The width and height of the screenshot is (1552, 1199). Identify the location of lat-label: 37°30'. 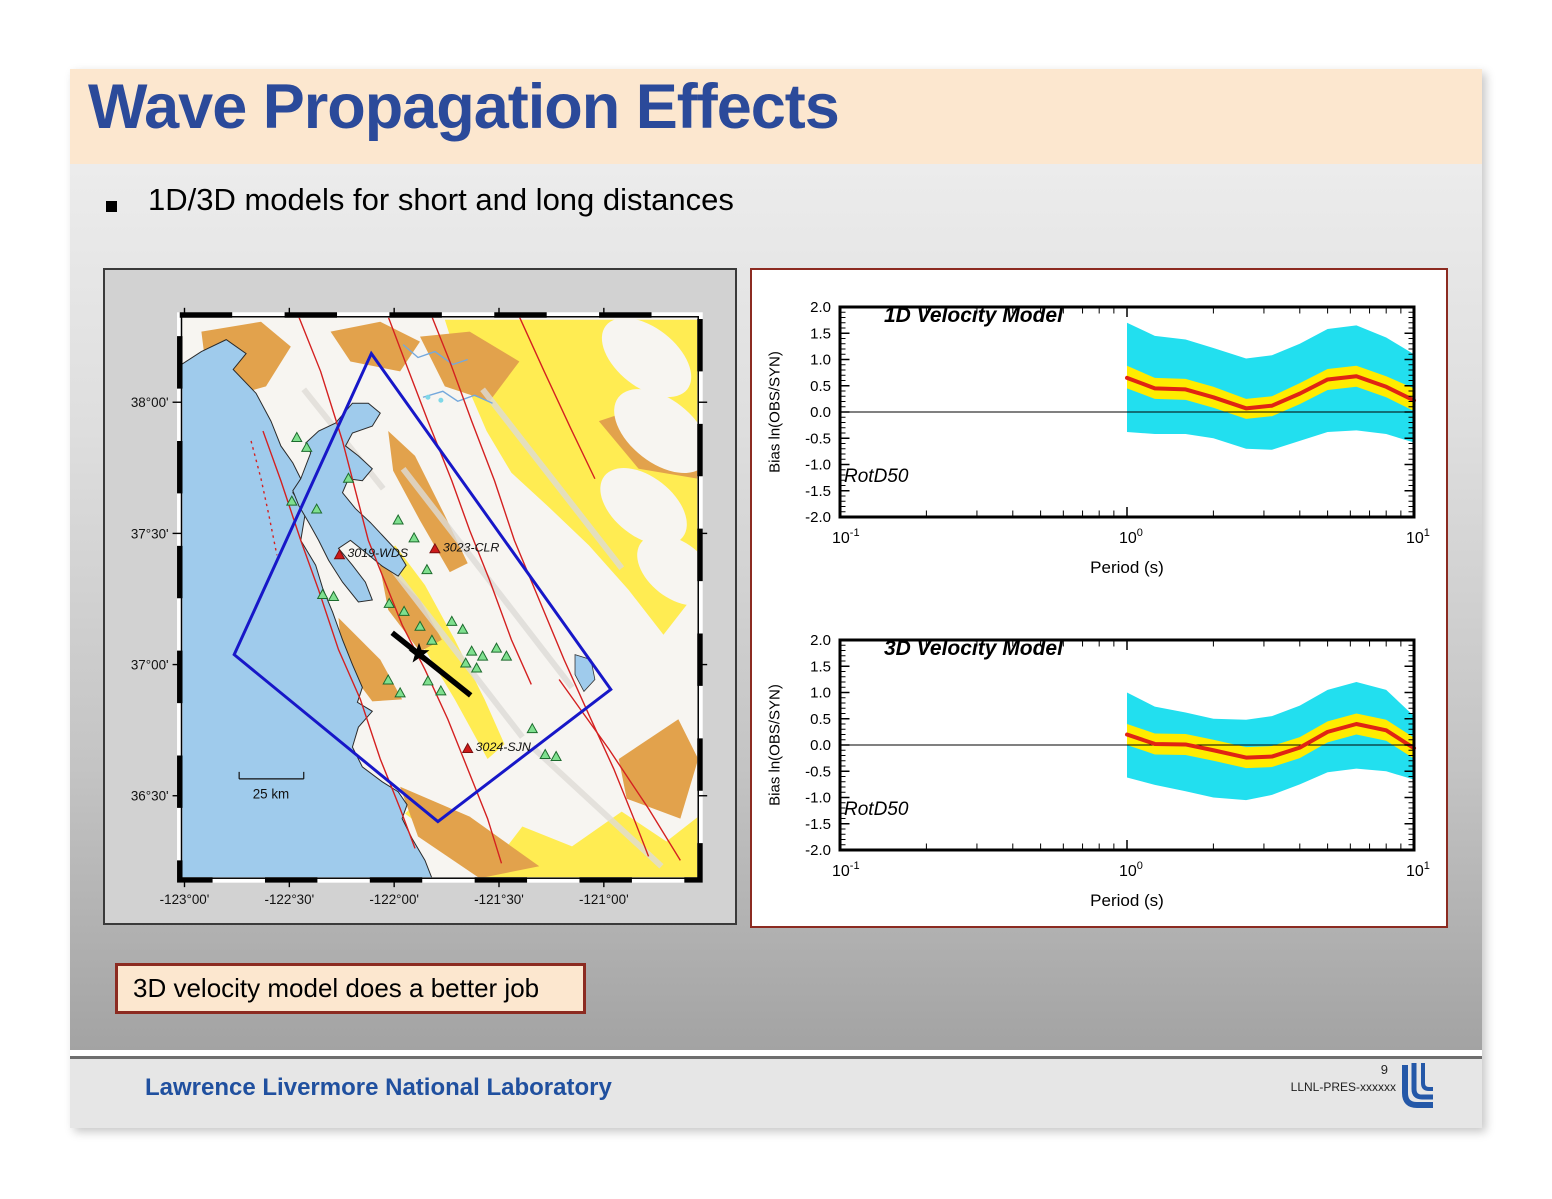
(150, 533).